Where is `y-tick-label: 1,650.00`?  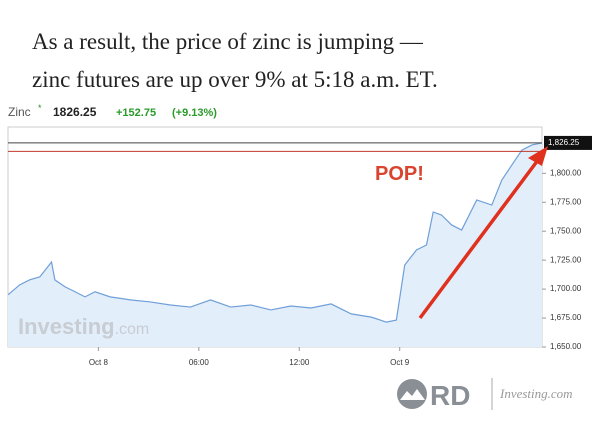 y-tick-label: 1,650.00 is located at coordinates (566, 346).